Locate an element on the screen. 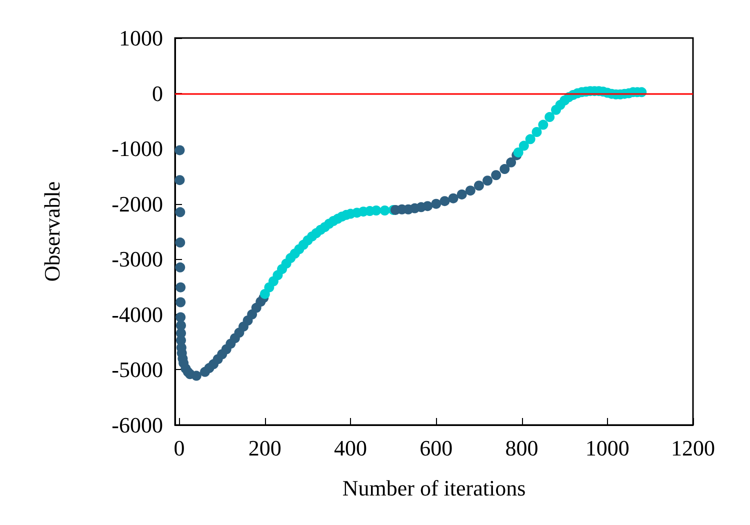 This screenshot has height=525, width=750. x-tick-label: 200 is located at coordinates (265, 448).